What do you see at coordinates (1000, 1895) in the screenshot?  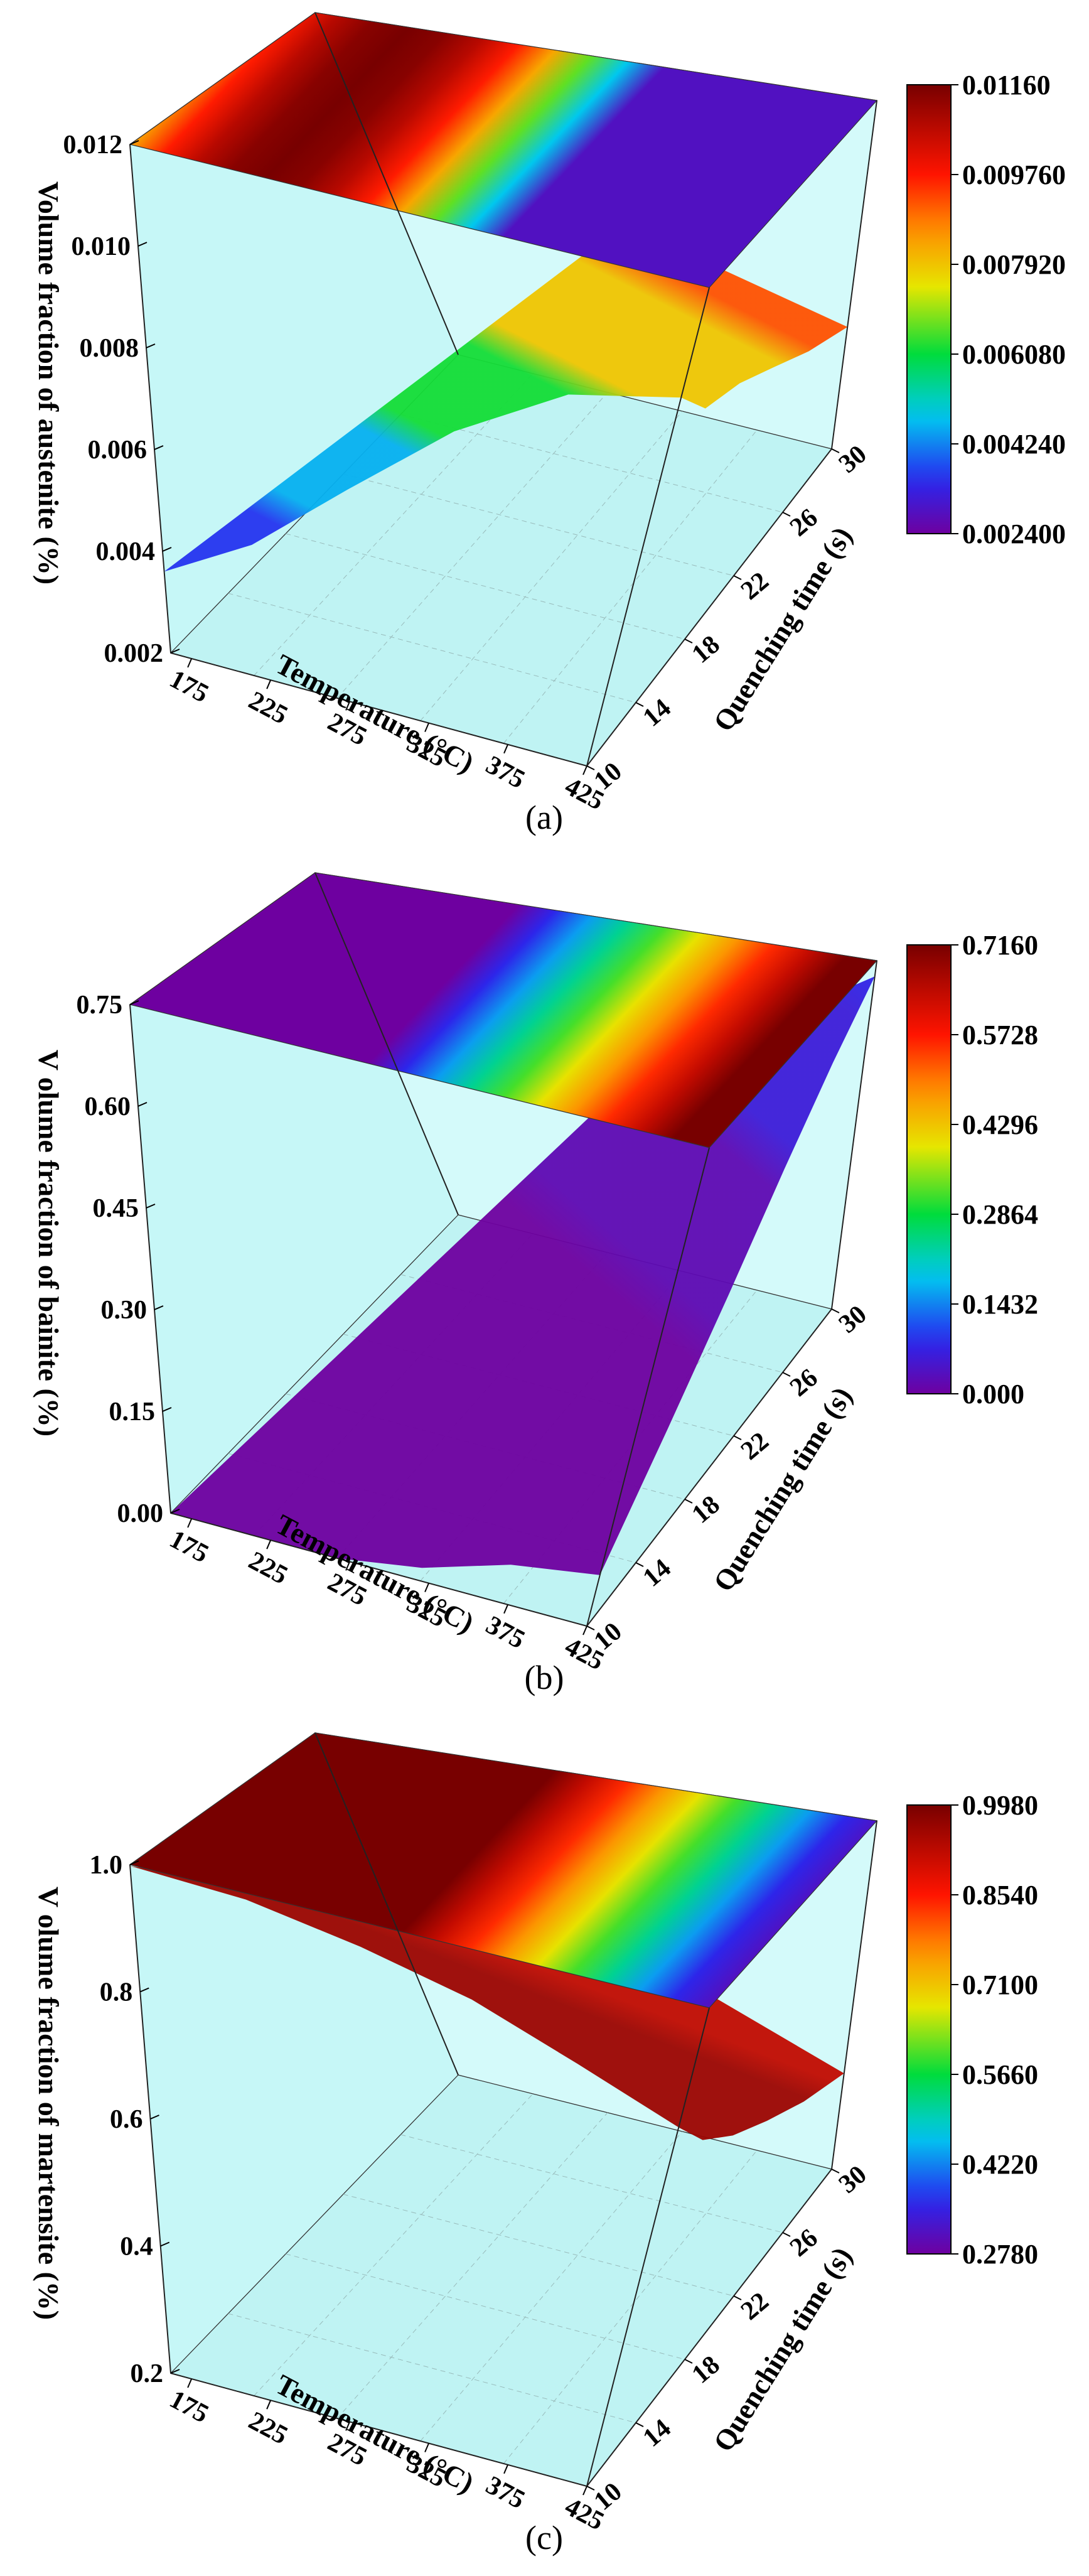 I see `colorbar-tick-label: 0.8540` at bounding box center [1000, 1895].